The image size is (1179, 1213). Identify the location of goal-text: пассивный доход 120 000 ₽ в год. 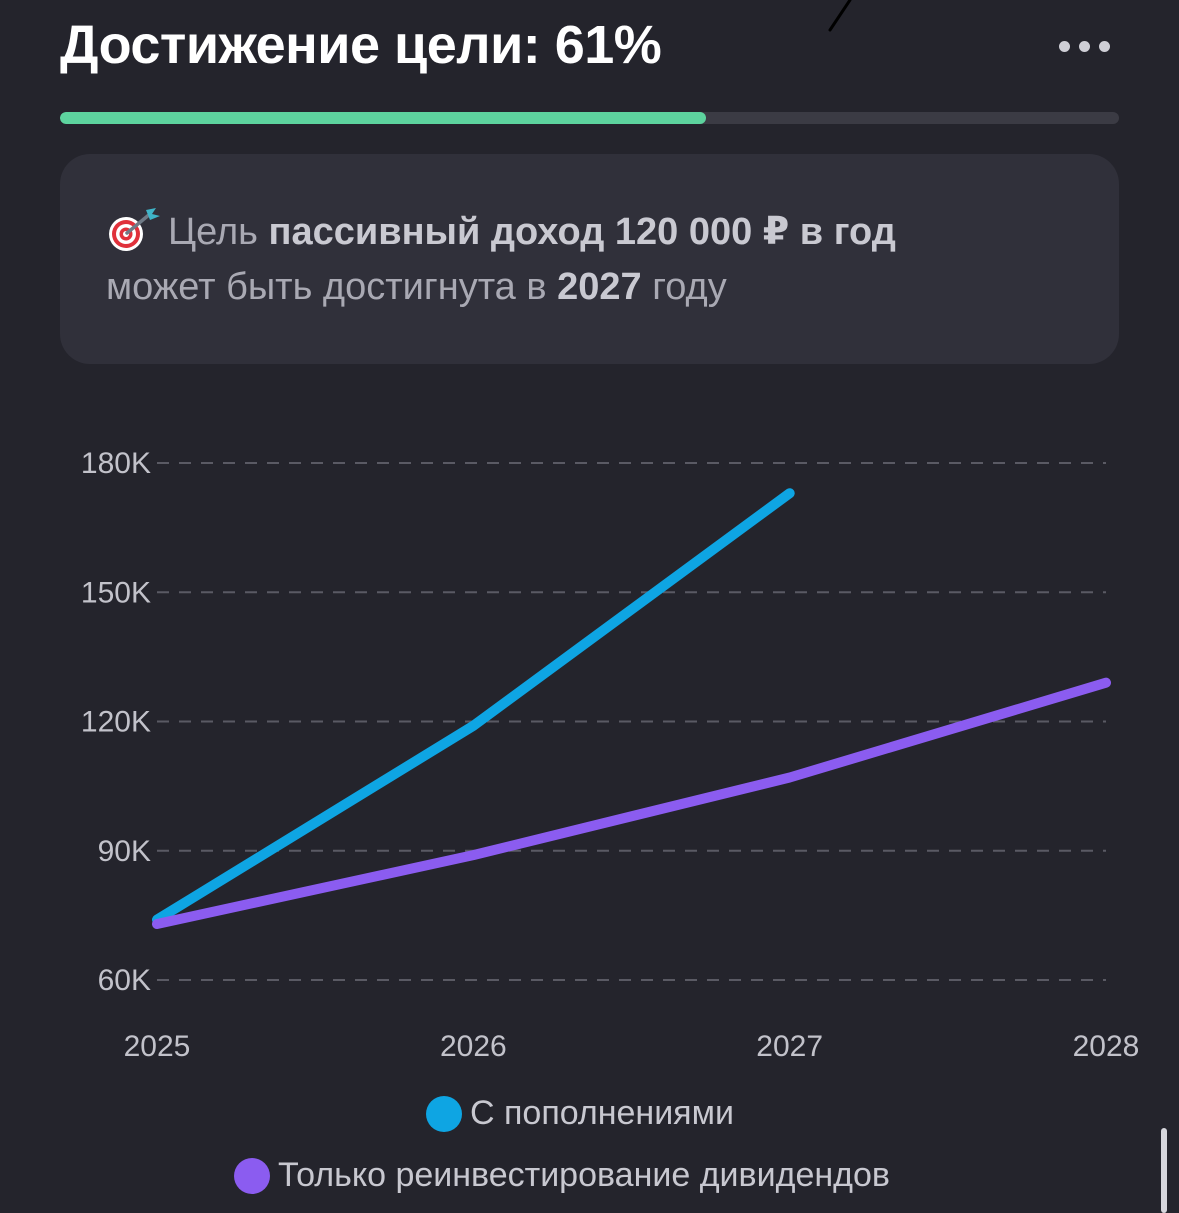
(582, 232).